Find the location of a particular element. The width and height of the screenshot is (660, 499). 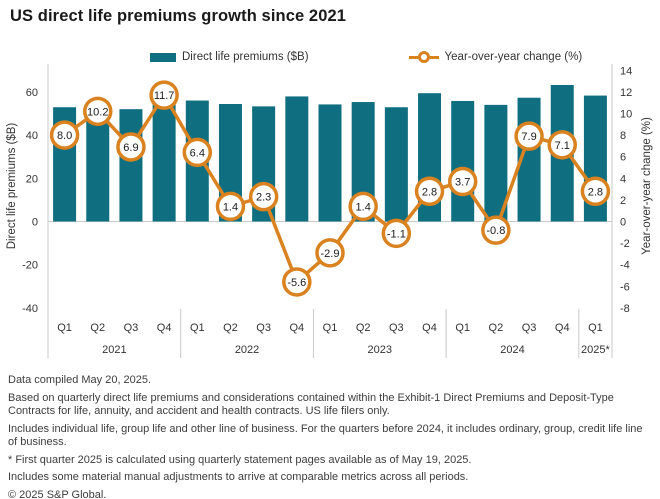

right-axis-tick-label: 2 is located at coordinates (623, 201).